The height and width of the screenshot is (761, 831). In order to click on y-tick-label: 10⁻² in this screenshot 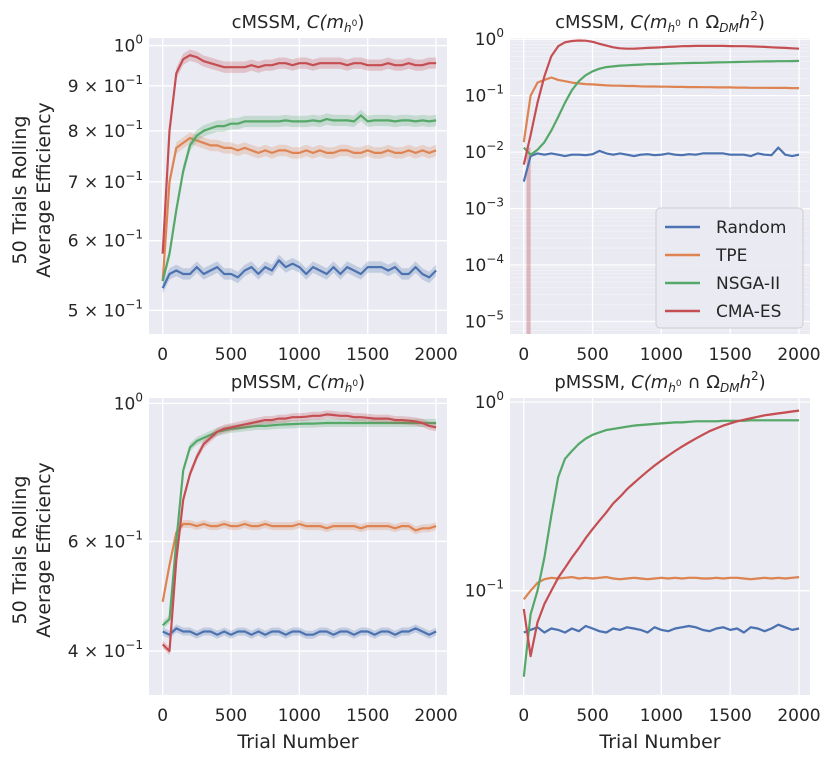, I will do `click(484, 151)`.